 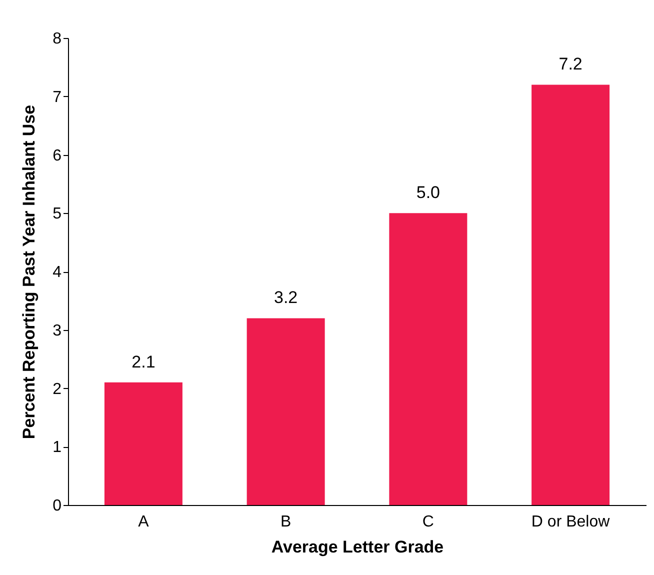 I want to click on data-label: 2.1, so click(x=144, y=362).